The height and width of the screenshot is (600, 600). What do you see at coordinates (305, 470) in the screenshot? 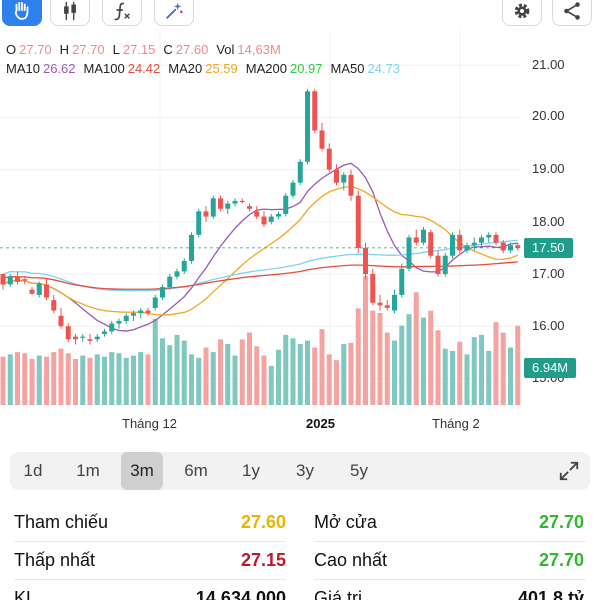
I see `period-3y: 3y` at bounding box center [305, 470].